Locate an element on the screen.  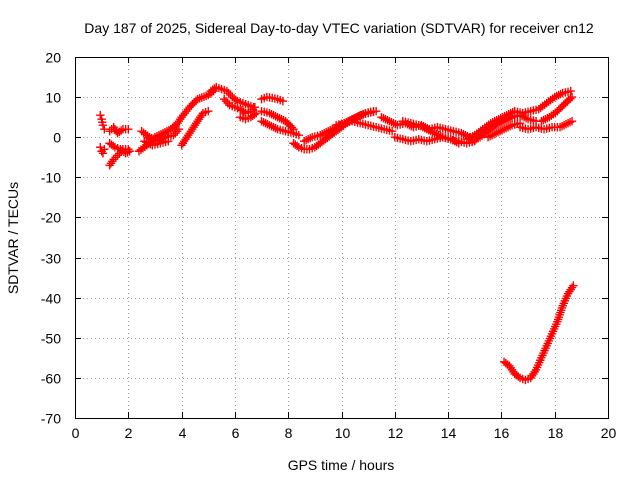
y-tick-label: -20 is located at coordinates (51, 218).